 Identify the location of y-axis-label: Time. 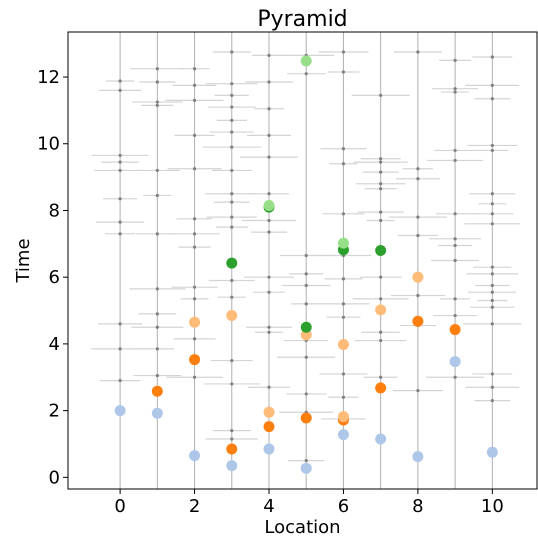
(23, 260).